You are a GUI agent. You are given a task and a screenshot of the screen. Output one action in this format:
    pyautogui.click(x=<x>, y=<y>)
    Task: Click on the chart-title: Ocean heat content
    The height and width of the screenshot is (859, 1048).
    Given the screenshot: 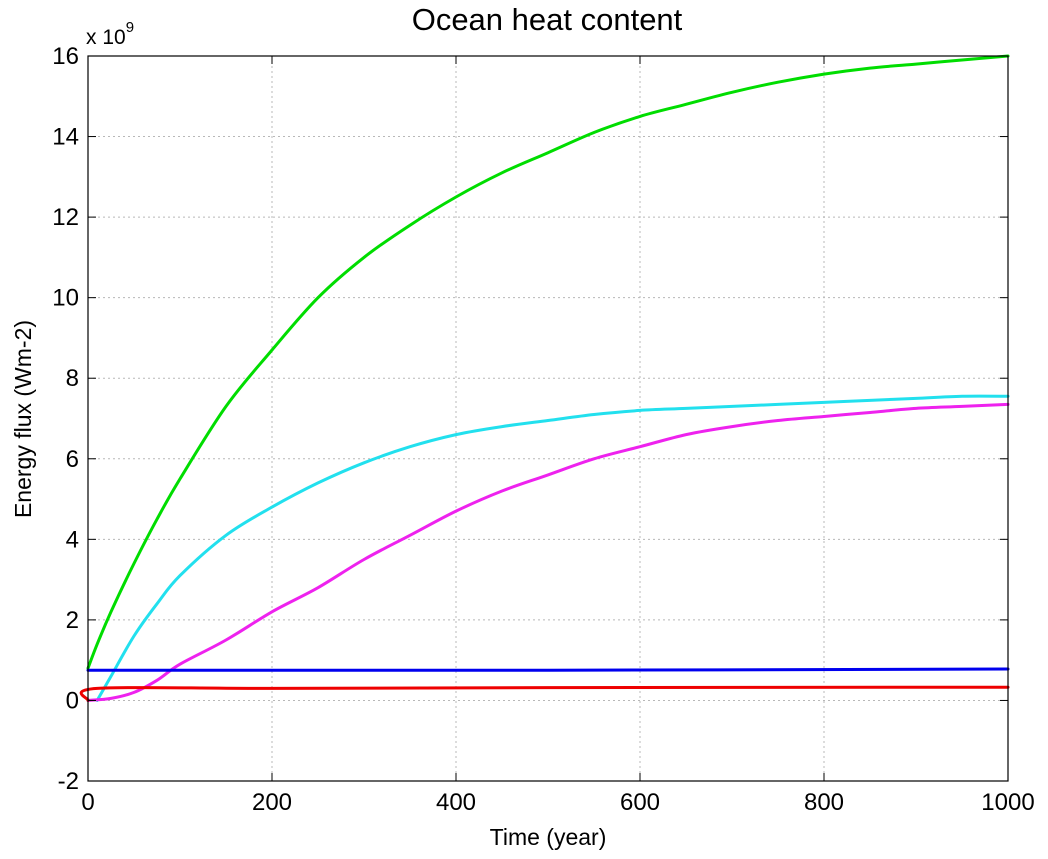 What is the action you would take?
    pyautogui.click(x=547, y=19)
    